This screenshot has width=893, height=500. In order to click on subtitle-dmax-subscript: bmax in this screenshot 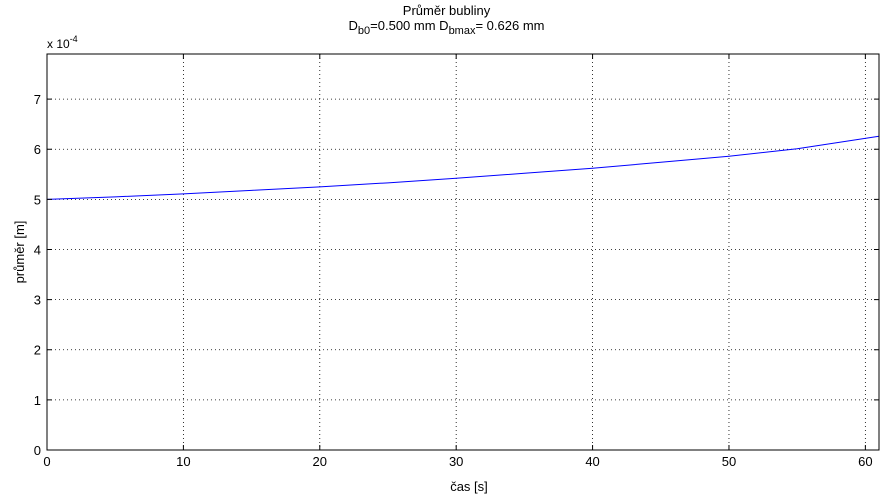, I will do `click(462, 31)`.